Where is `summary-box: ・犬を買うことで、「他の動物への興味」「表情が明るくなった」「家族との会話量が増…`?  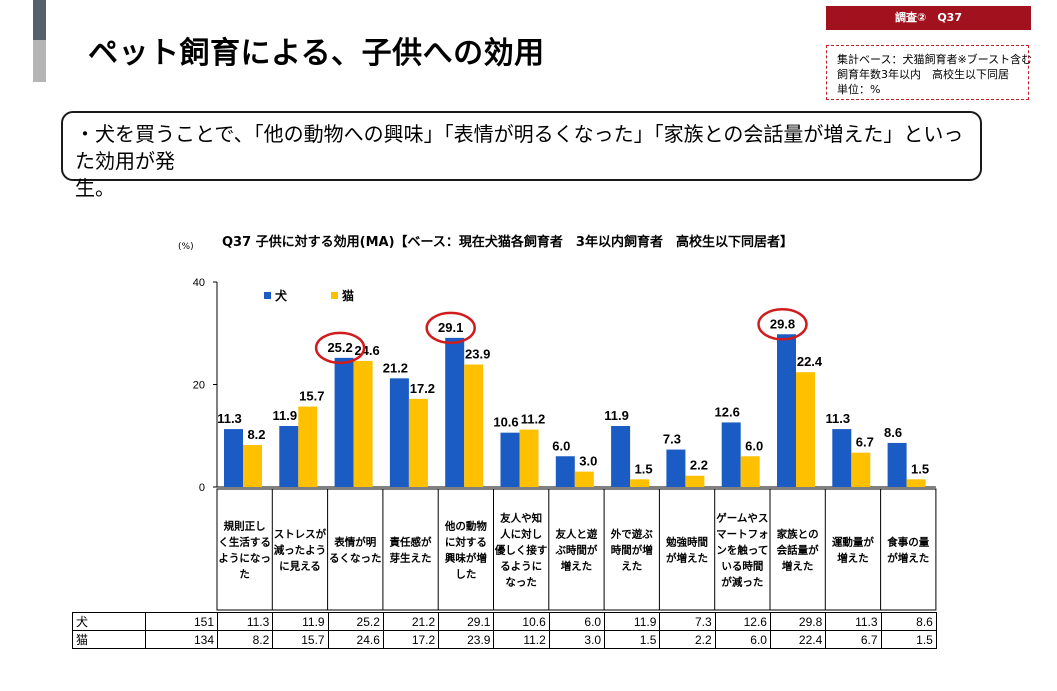
summary-box: ・犬を買うことで、「他の動物への興味」「表情が明るくなった」「家族との会話量が増… is located at coordinates (521, 155).